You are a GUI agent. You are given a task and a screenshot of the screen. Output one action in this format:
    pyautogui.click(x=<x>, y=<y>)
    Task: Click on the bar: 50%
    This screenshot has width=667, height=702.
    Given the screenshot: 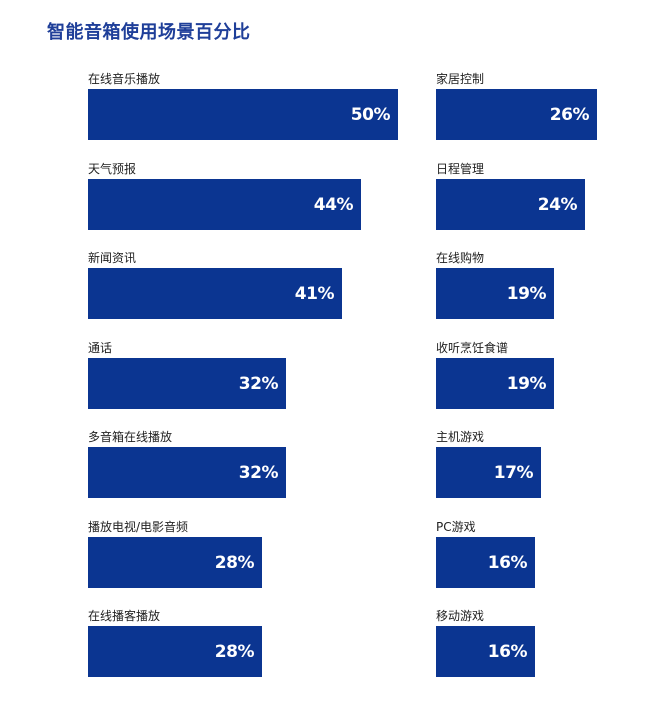 What is the action you would take?
    pyautogui.click(x=243, y=114)
    